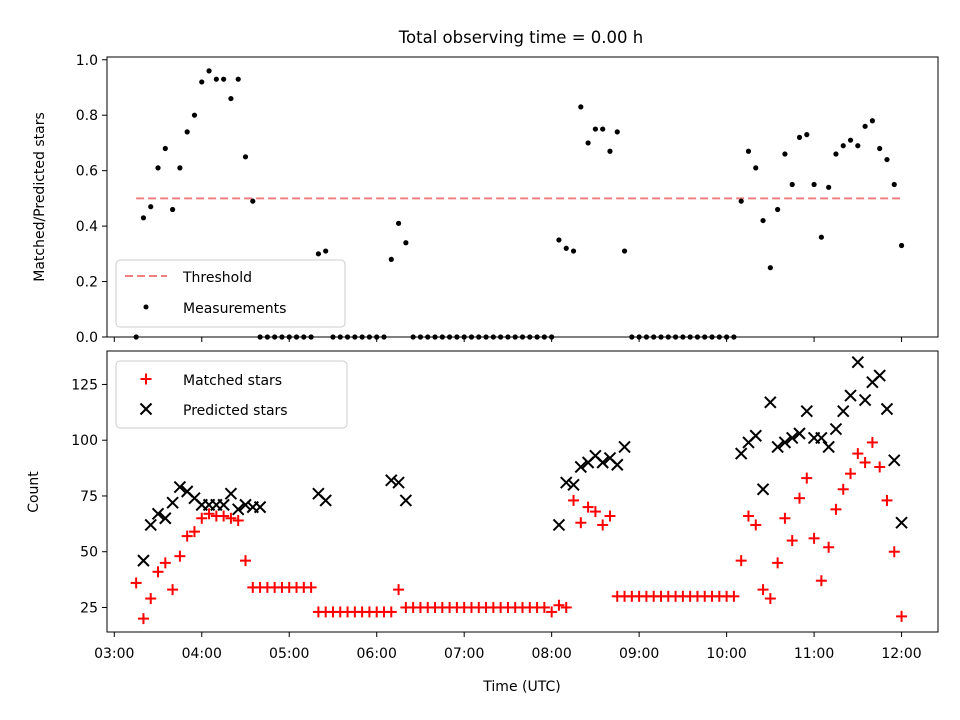  Describe the element at coordinates (87, 172) in the screenshot. I see `top-y-tick-label: 0.6` at that location.